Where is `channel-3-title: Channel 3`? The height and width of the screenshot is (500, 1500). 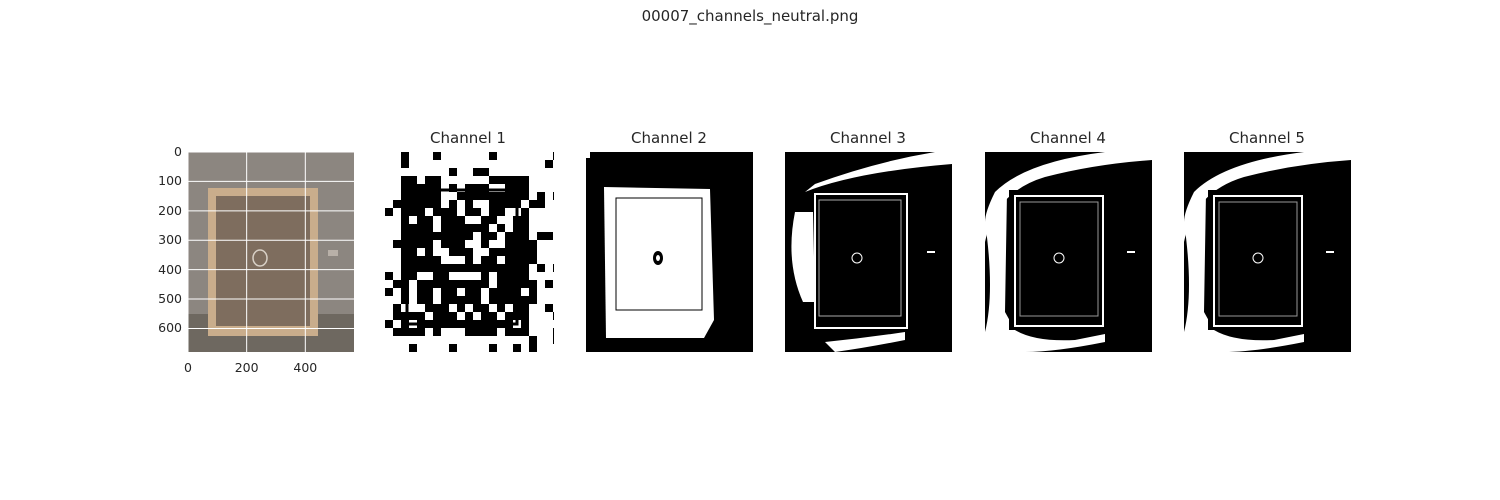 channel-3-title: Channel 3 is located at coordinates (868, 138).